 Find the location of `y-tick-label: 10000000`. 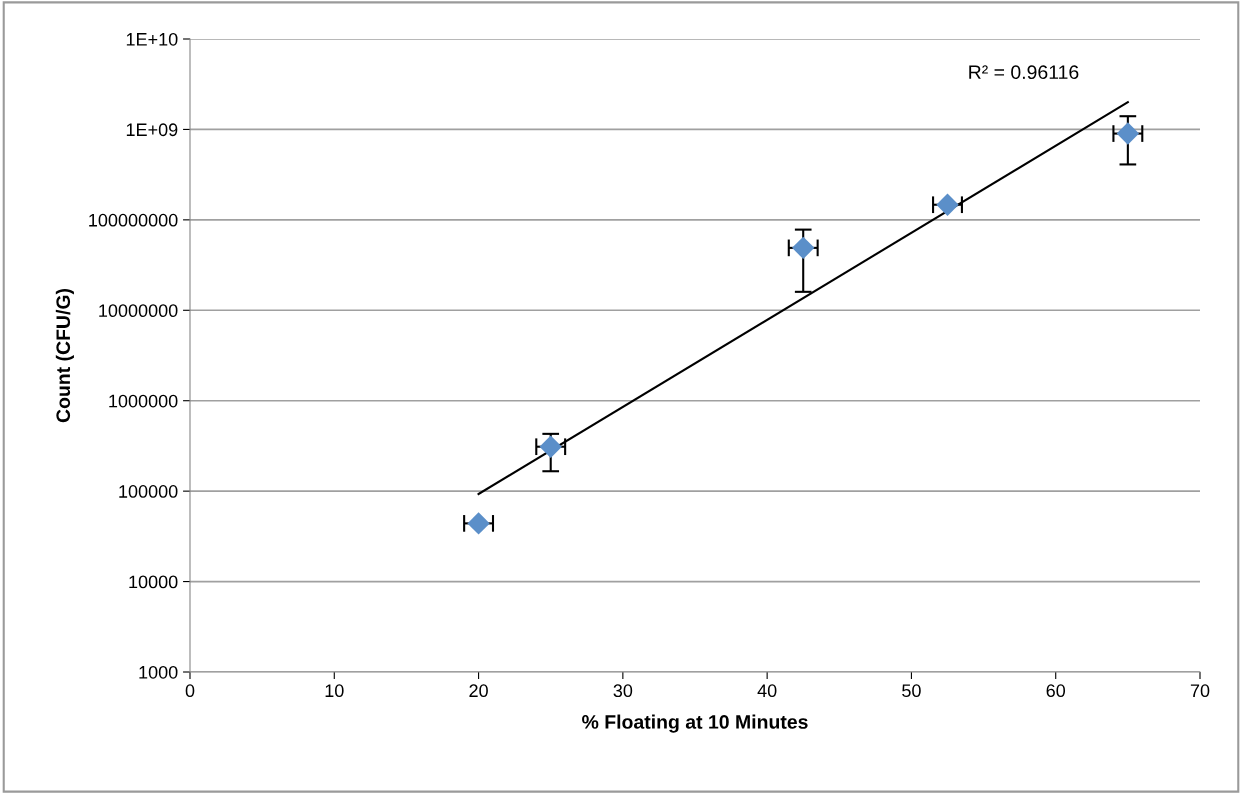

y-tick-label: 10000000 is located at coordinates (138, 311).